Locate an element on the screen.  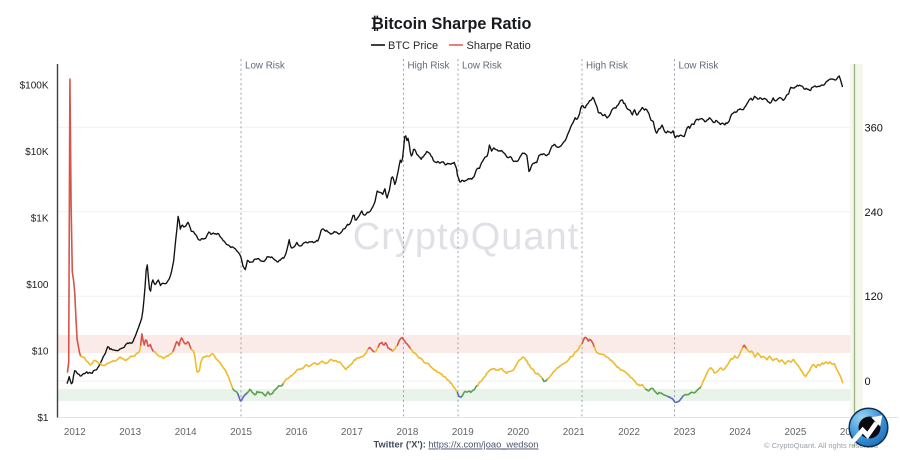
svg-text: $1K is located at coordinates (40, 219).